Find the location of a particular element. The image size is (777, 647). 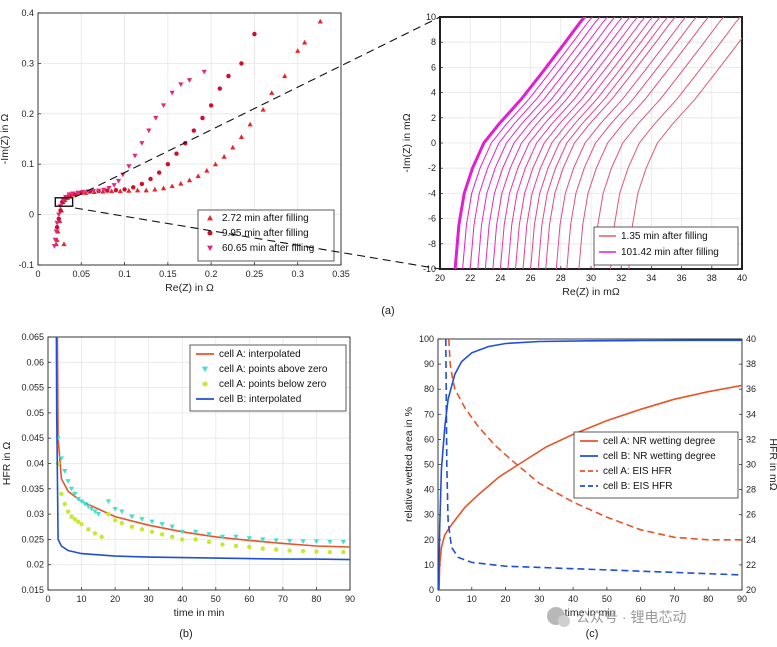

x-tick-label: 0.25 is located at coordinates (255, 274).